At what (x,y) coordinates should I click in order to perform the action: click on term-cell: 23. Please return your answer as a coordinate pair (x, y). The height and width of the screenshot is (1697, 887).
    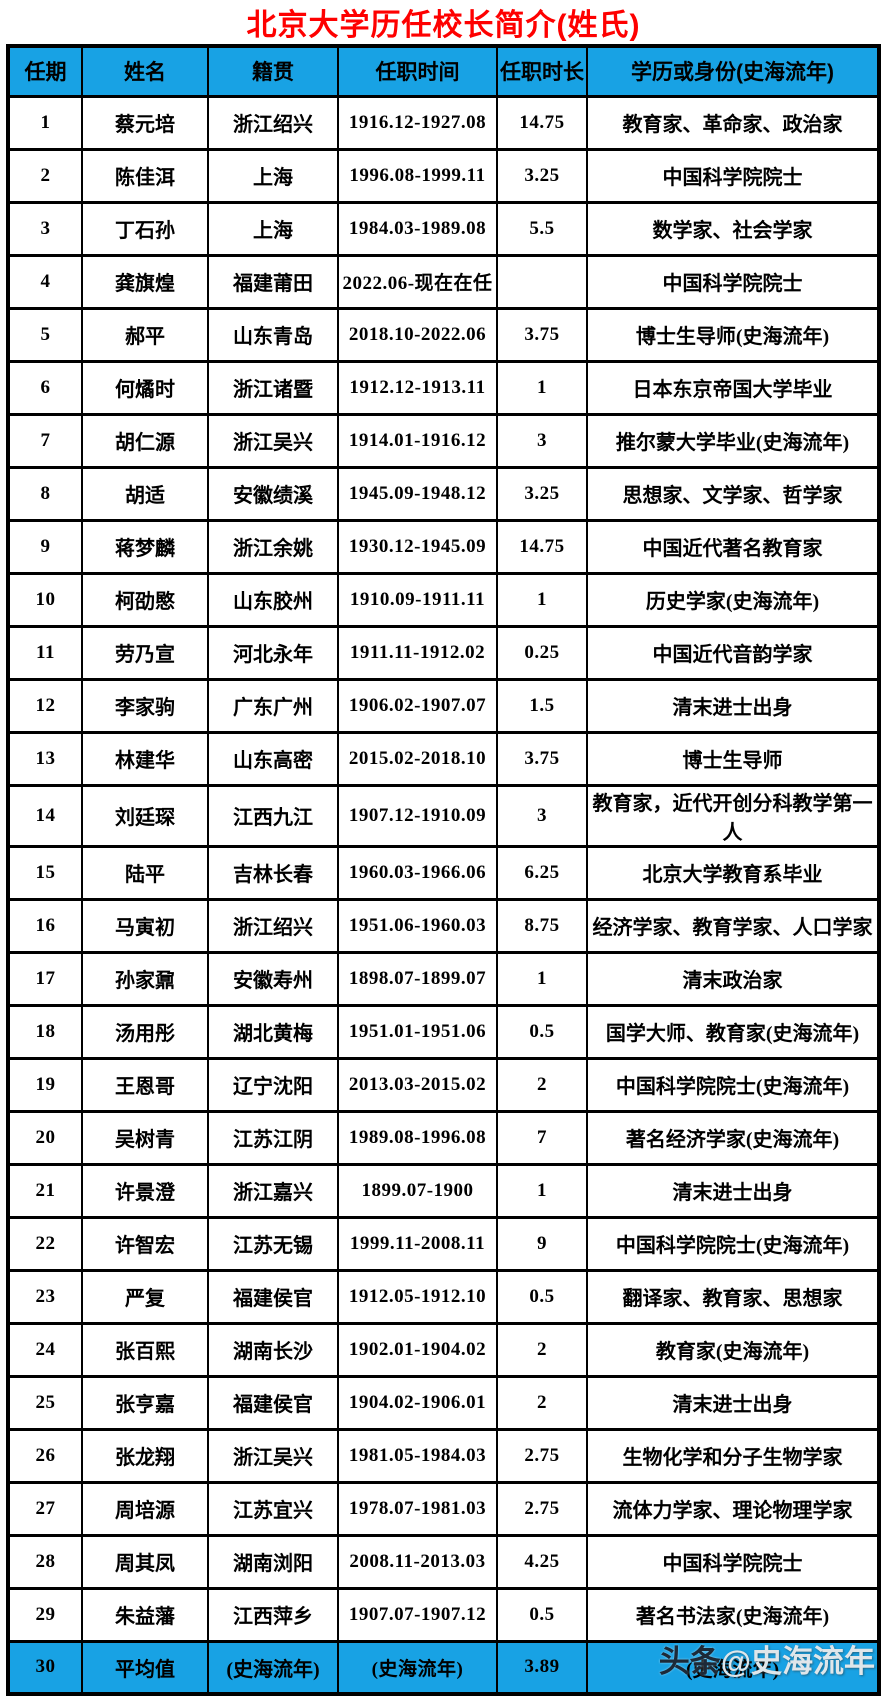
    Looking at the image, I should click on (45, 1296).